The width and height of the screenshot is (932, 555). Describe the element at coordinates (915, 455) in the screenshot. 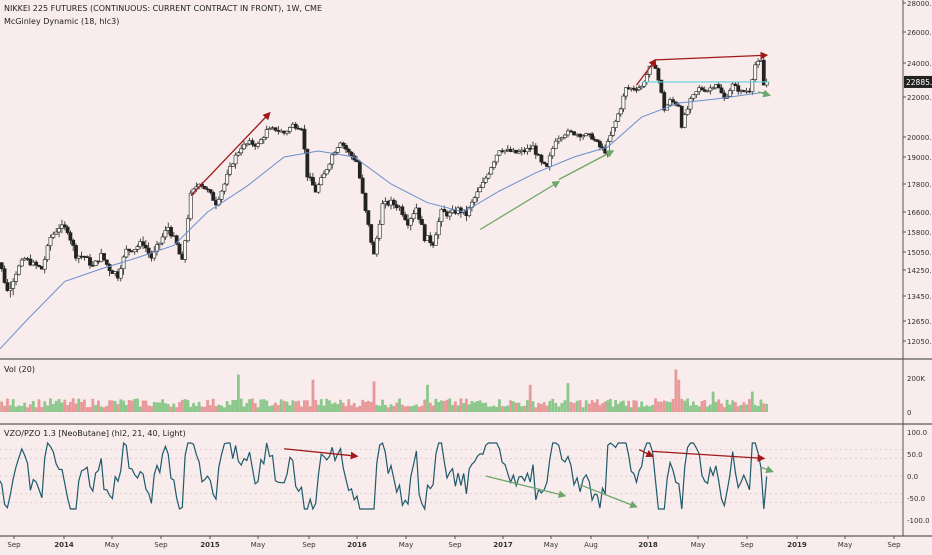

I see `oscillator-tick-label: 50.0` at that location.